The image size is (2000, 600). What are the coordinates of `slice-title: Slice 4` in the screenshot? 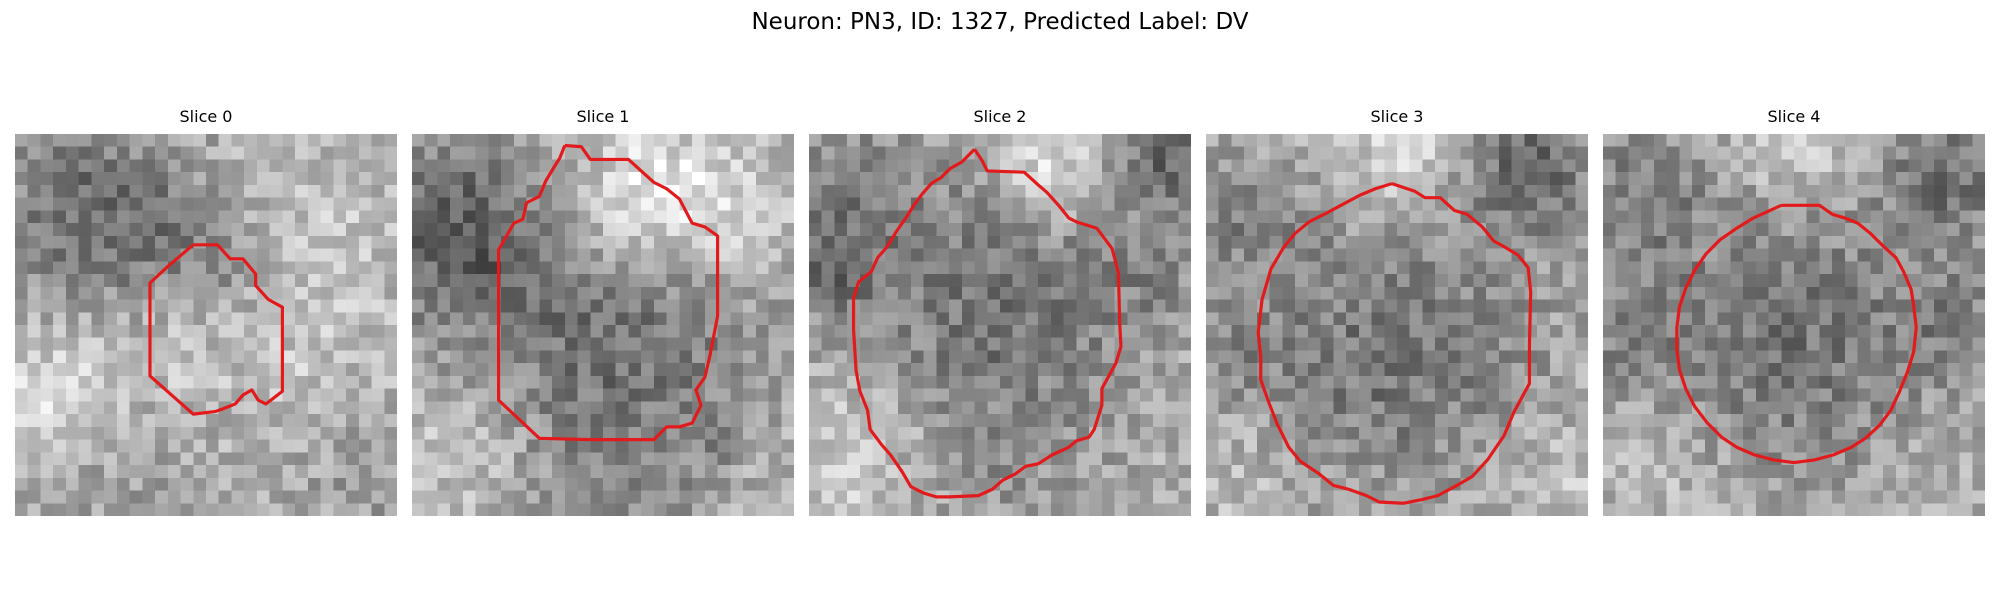 It's located at (1794, 116).